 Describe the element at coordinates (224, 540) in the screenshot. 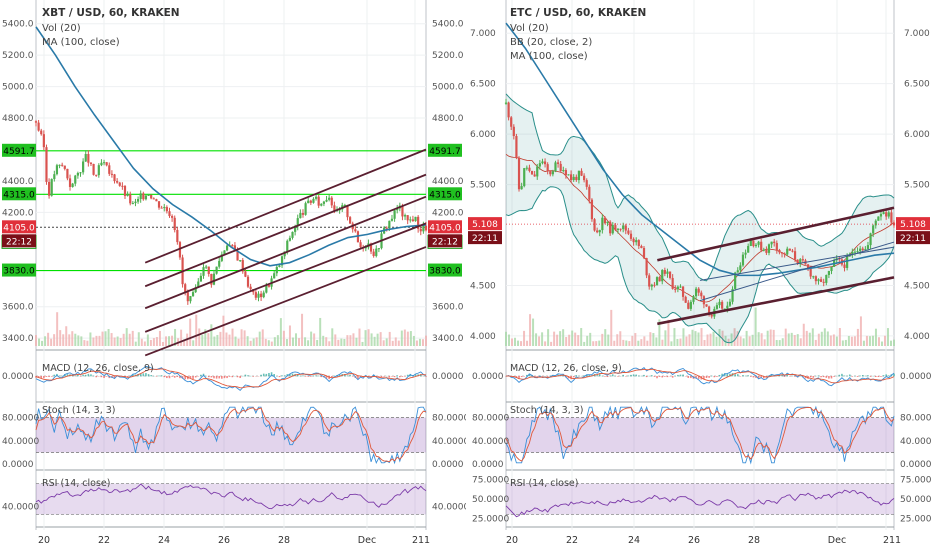

I see `x-date-label: 26` at that location.